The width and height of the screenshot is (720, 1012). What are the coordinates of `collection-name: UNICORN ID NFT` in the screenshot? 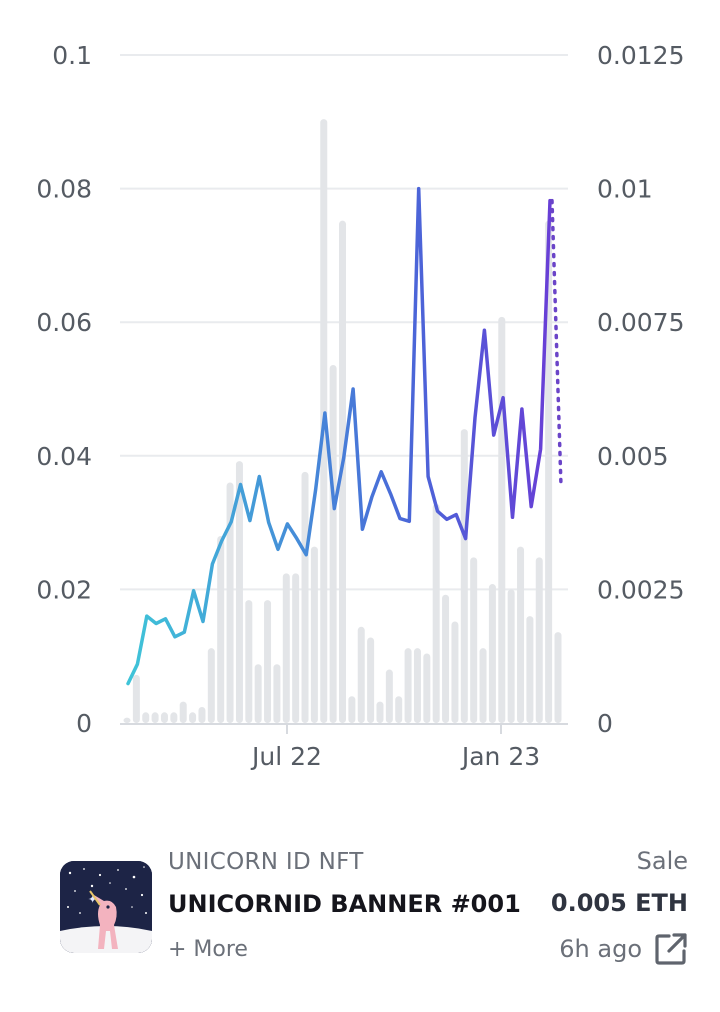 It's located at (266, 862).